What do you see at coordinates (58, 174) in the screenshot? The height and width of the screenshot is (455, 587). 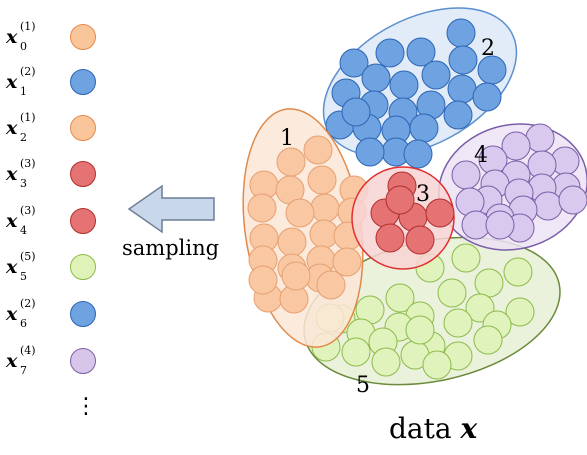 I see `sample-row: x (3) 3` at bounding box center [58, 174].